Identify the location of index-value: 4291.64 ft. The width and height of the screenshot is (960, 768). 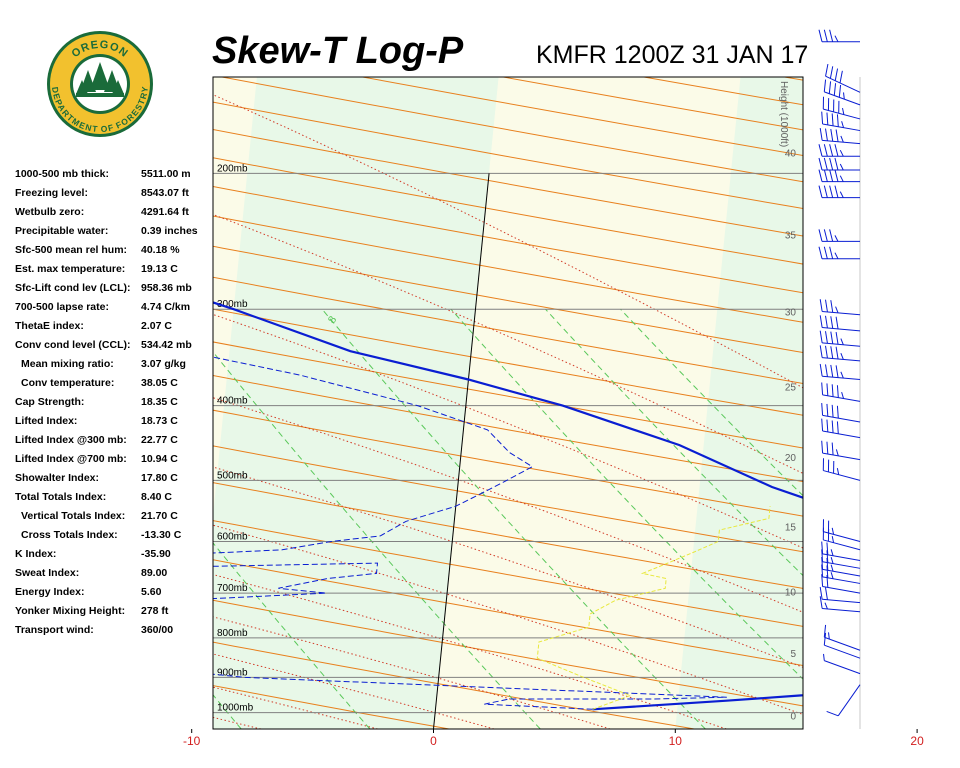
(165, 212).